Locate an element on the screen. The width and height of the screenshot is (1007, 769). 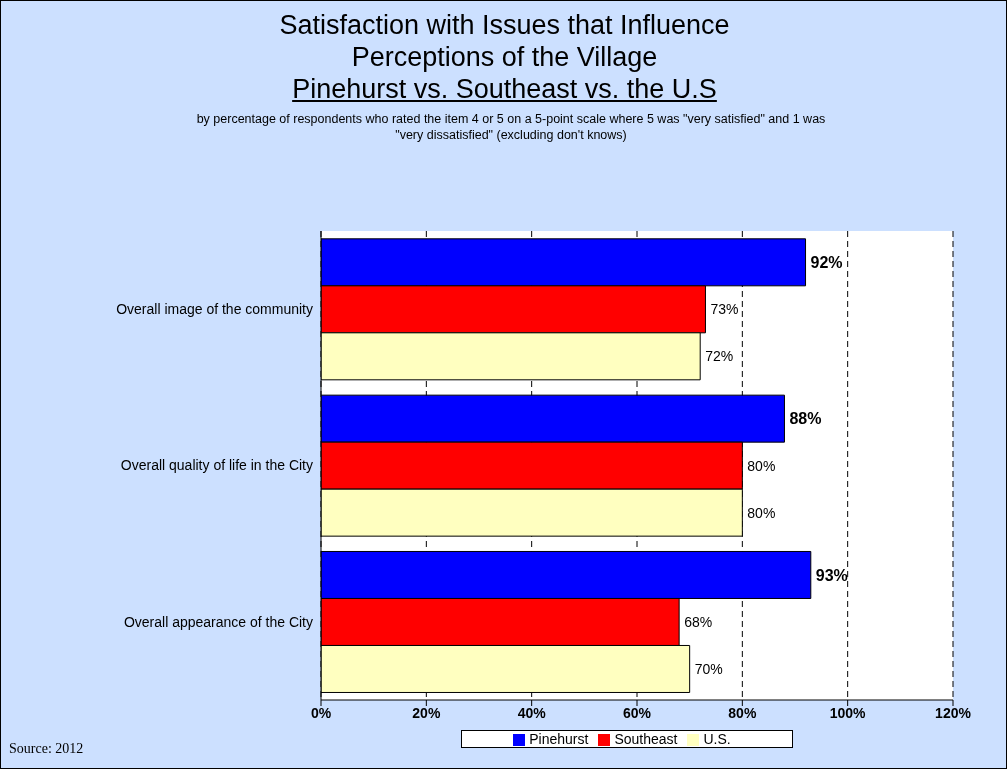
legend-label: U.S. is located at coordinates (717, 739).